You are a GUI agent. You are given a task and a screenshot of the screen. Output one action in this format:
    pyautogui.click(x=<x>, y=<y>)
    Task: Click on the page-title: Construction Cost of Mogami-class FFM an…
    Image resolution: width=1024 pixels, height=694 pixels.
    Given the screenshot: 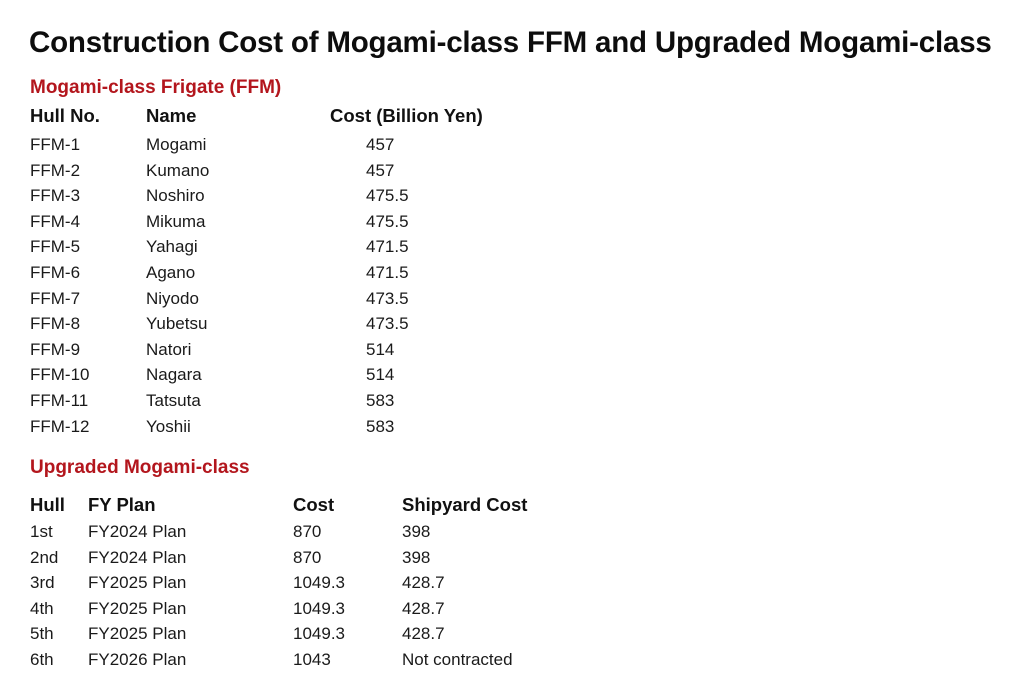 What is the action you would take?
    pyautogui.click(x=510, y=42)
    